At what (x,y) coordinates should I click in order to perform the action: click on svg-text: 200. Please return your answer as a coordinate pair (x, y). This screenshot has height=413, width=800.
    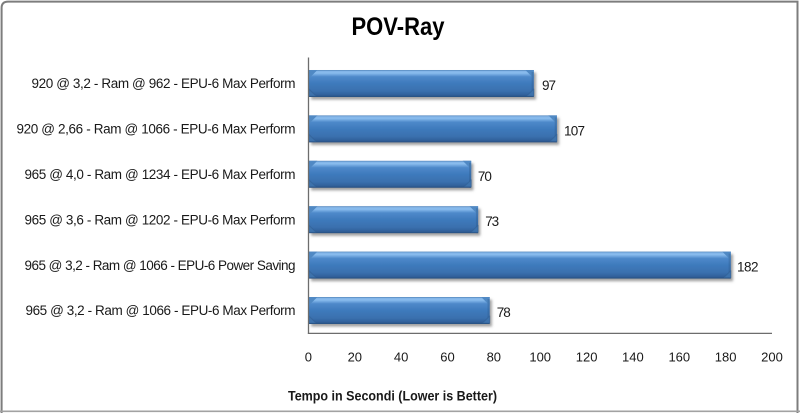
    Looking at the image, I should click on (772, 357).